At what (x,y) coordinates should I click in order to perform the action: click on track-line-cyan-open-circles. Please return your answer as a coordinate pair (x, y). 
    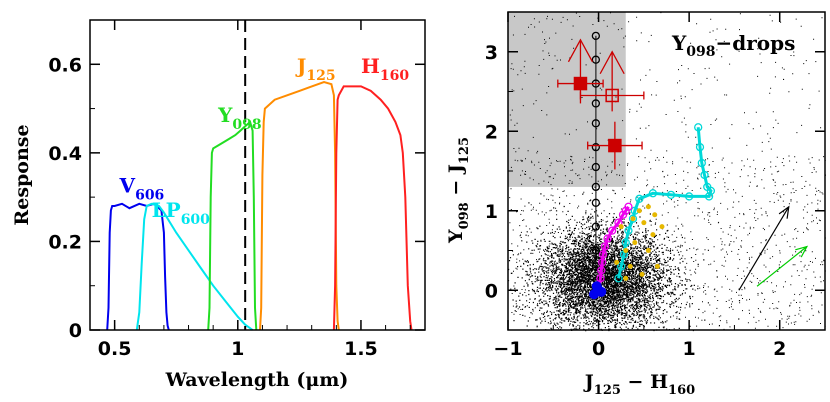
    Looking at the image, I should click on (665, 203).